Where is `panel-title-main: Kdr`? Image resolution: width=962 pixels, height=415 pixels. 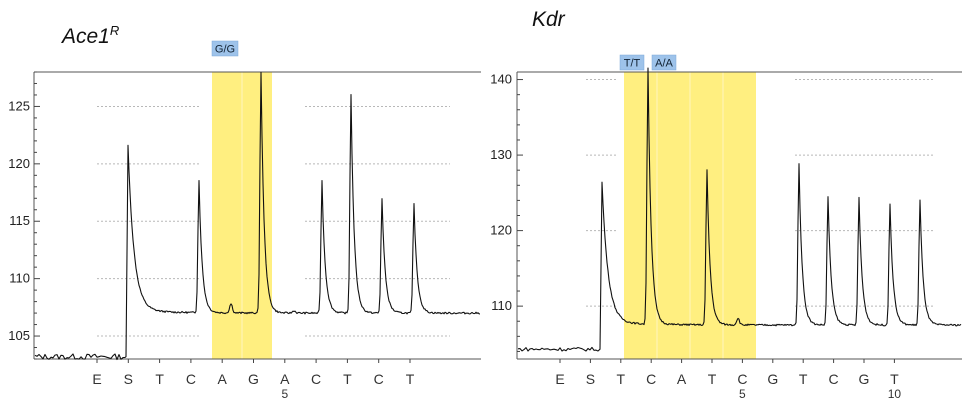
panel-title-main: Kdr is located at coordinates (549, 19).